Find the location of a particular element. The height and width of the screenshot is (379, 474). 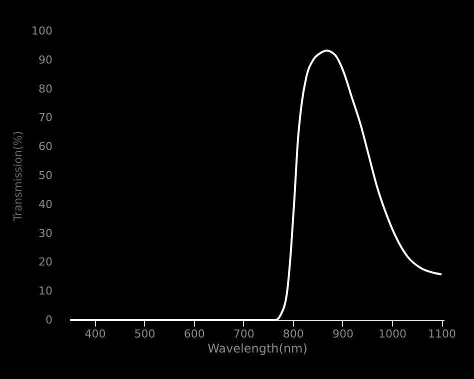

x-tick-label: 400 is located at coordinates (95, 334).